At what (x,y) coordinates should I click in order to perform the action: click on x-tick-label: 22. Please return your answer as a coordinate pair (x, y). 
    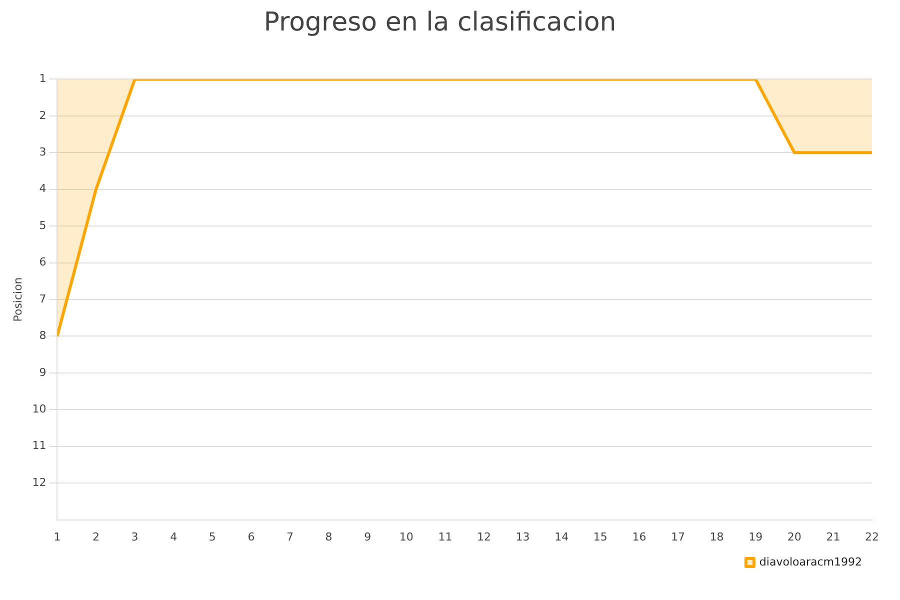
    Looking at the image, I should click on (872, 537).